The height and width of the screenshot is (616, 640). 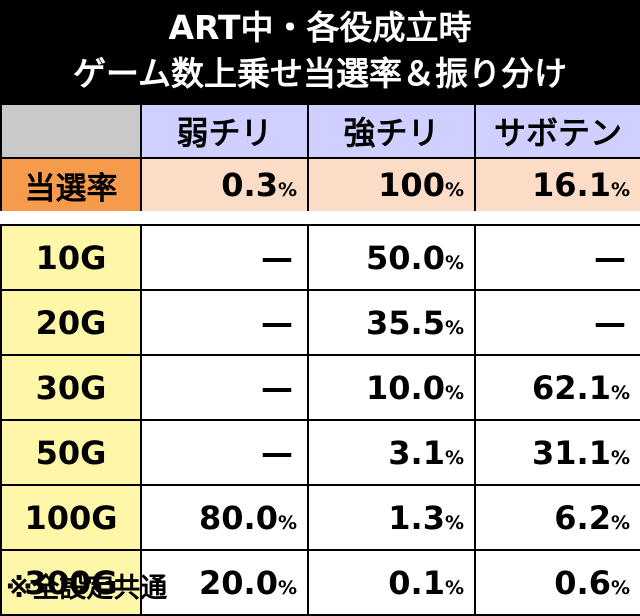 I want to click on cell-value: 3.1, so click(x=416, y=452).